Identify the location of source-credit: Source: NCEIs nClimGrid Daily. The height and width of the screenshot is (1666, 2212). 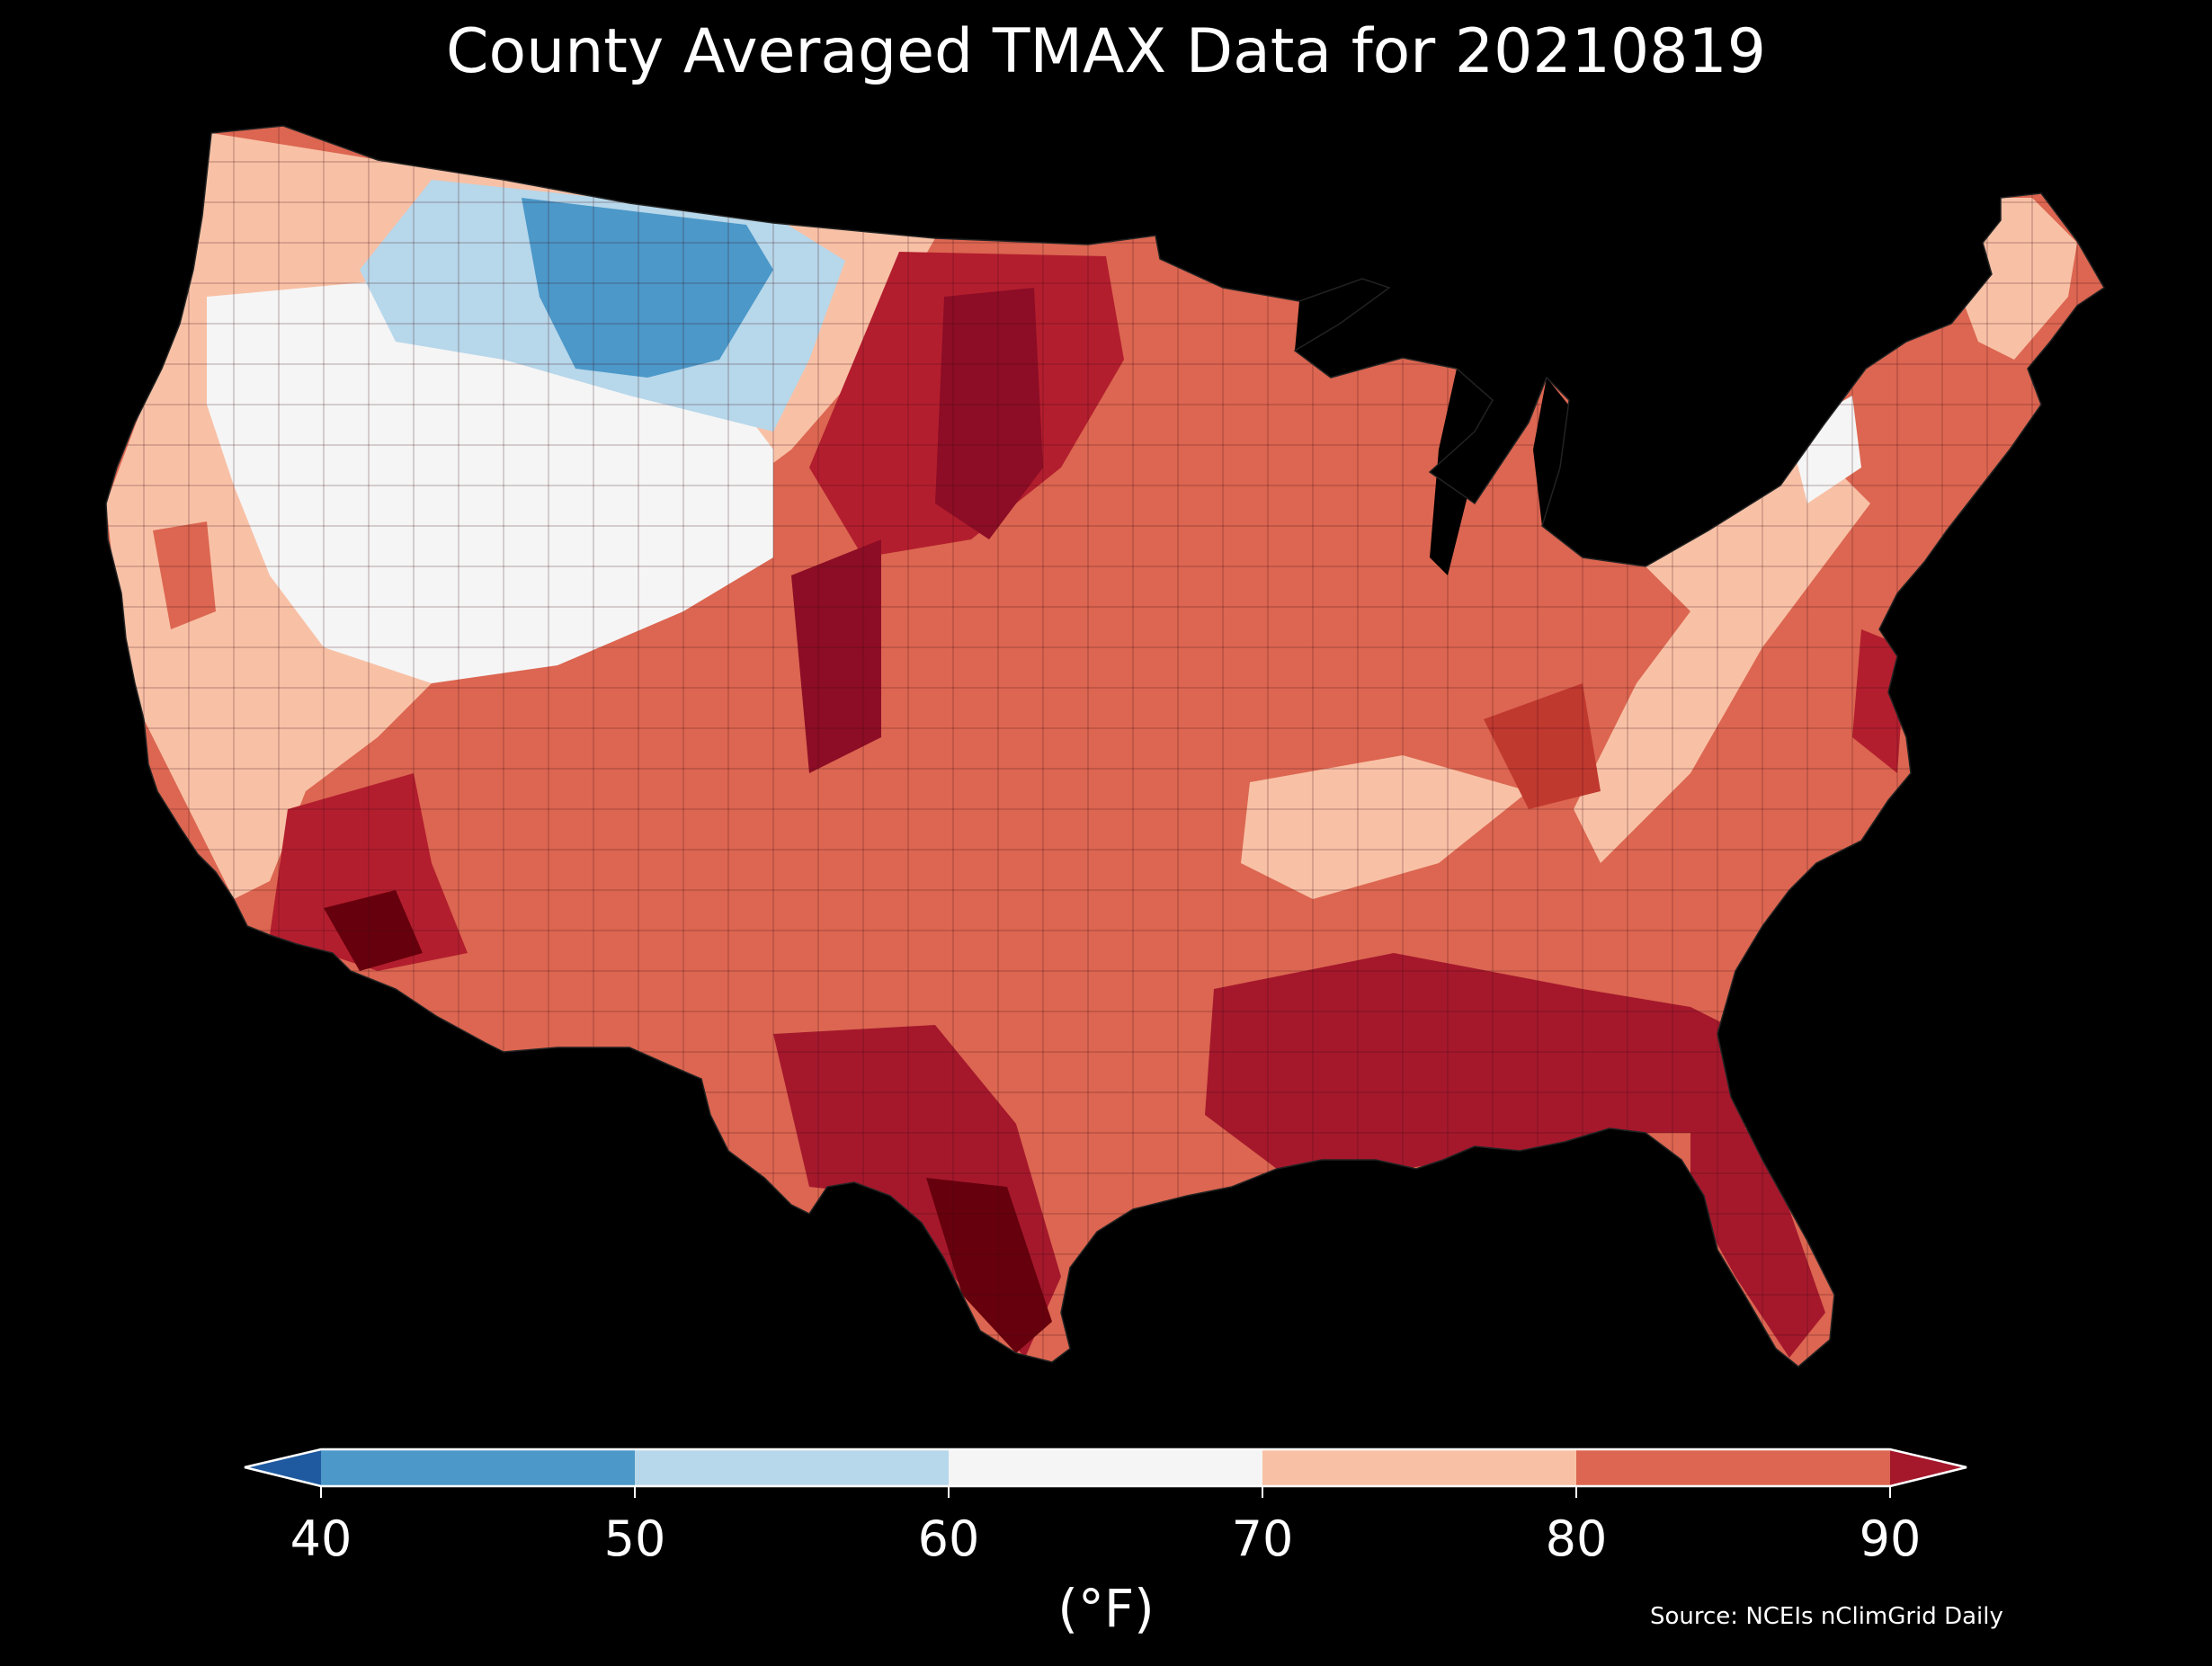
(1826, 1617).